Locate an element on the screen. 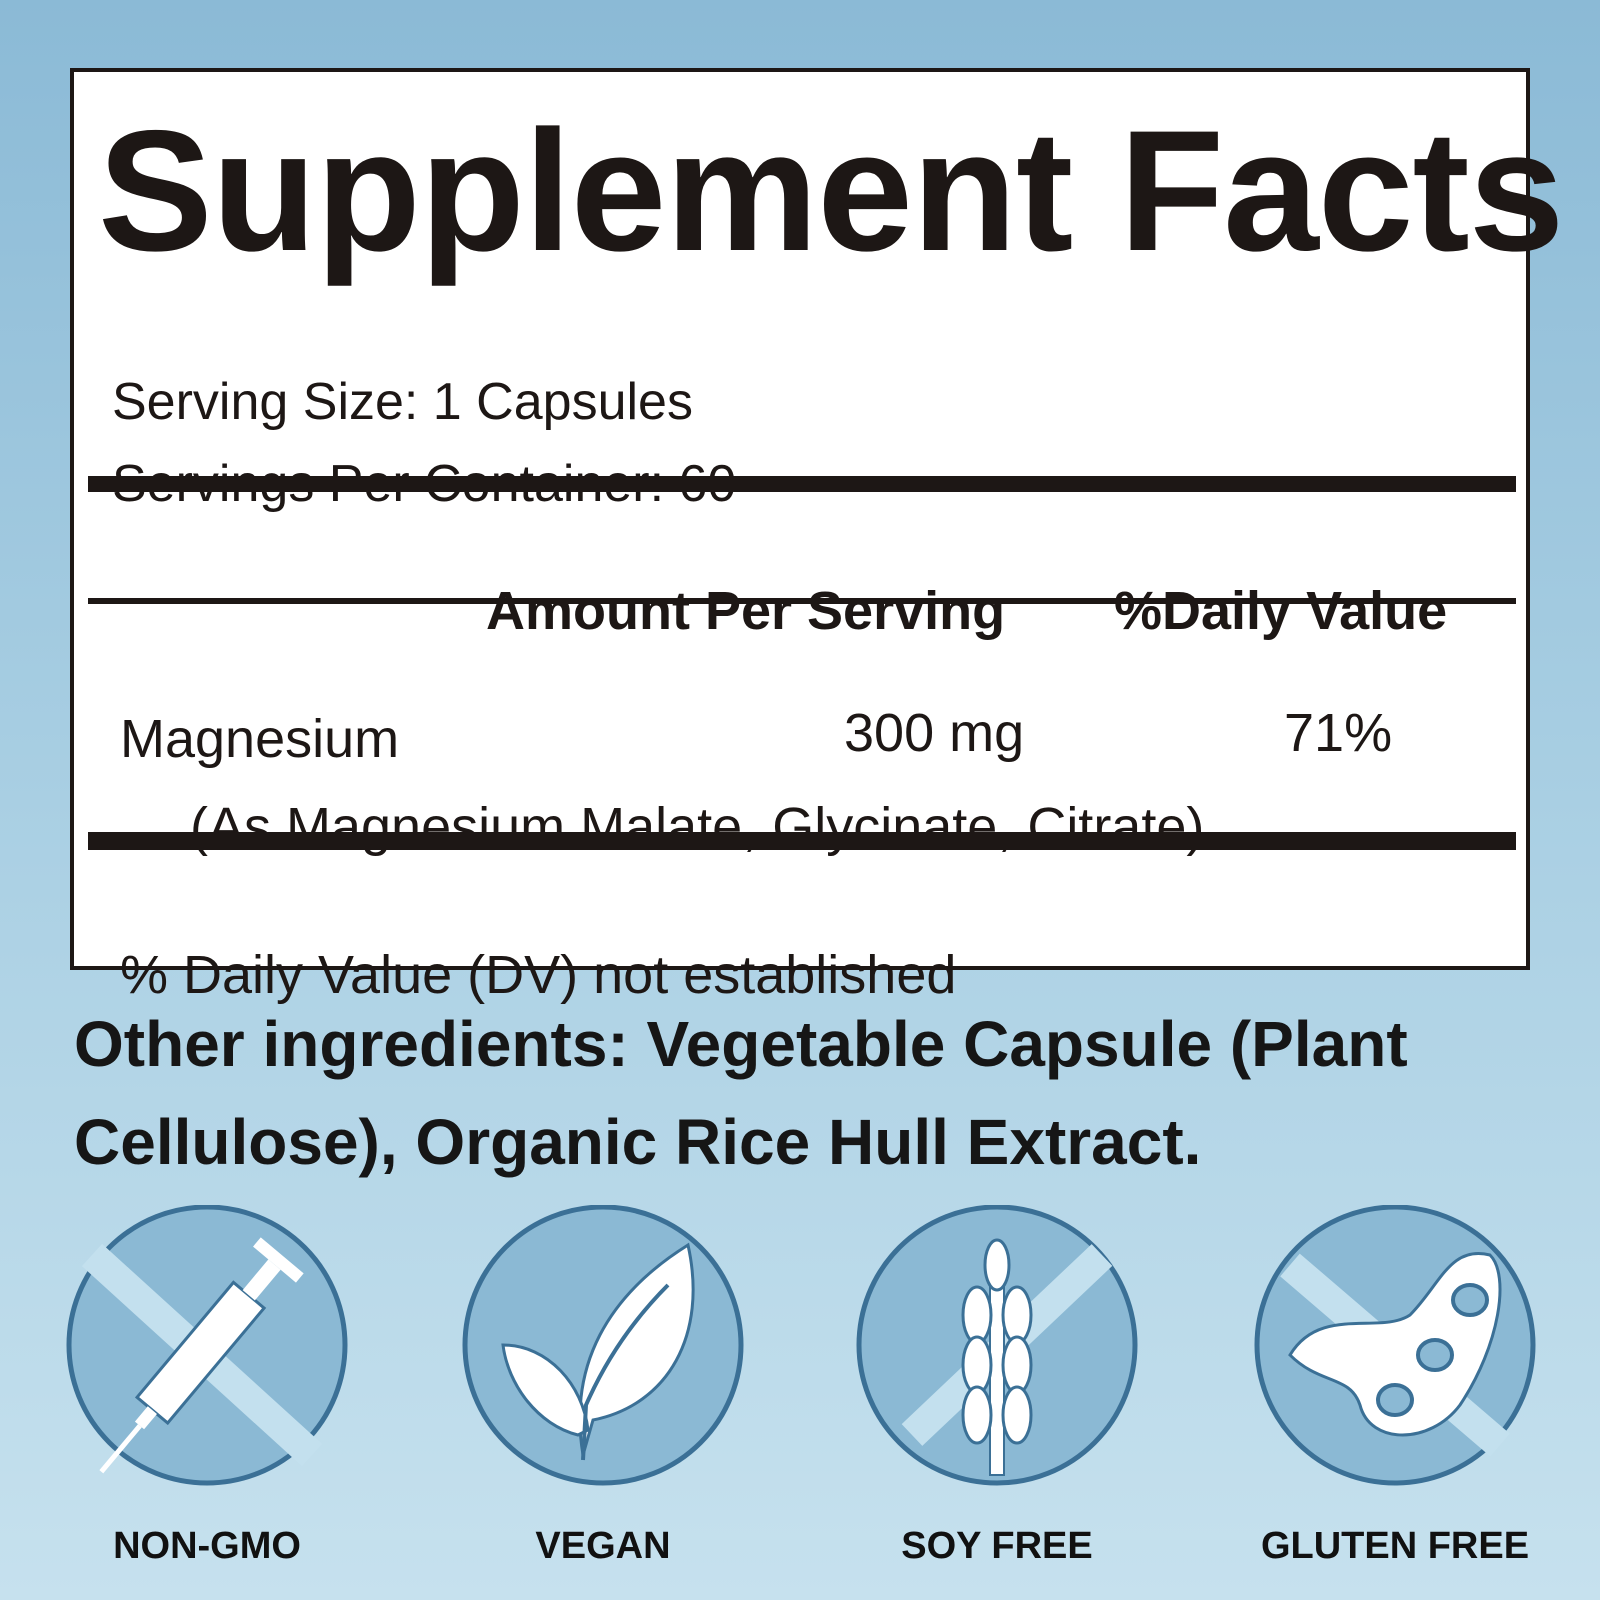  leaf-icon is located at coordinates (603, 1345).